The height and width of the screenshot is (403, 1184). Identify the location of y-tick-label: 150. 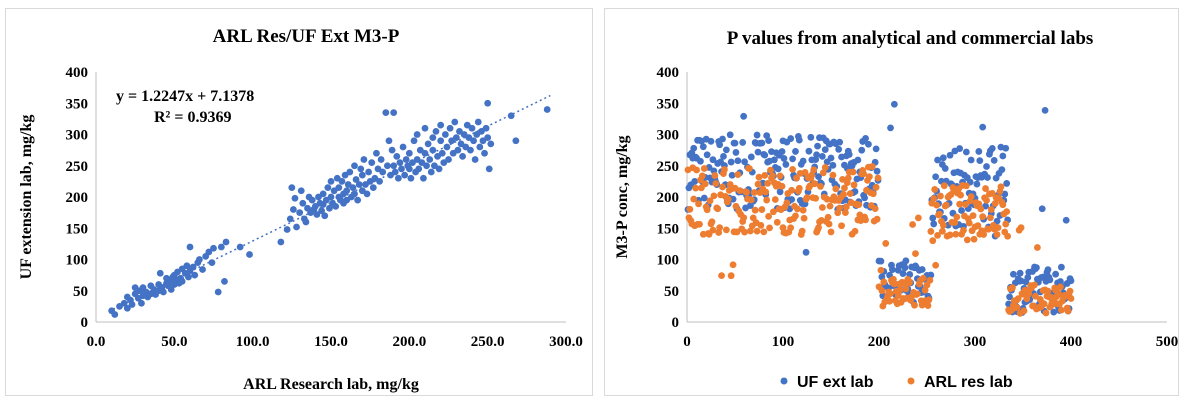
(668, 229).